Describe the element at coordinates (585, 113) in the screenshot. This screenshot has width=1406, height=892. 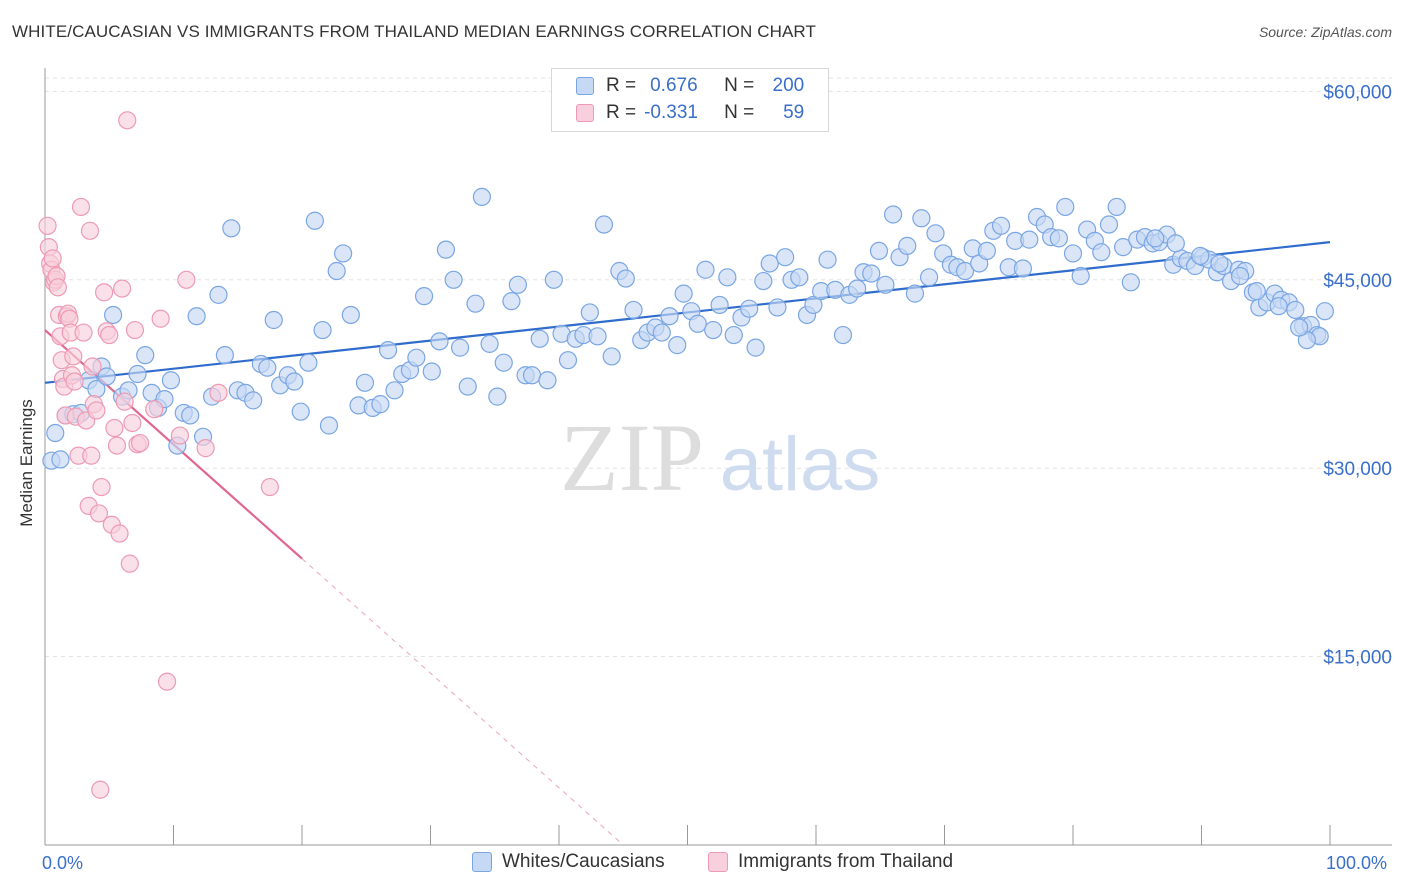
I see `legend-swatch-thailand` at that location.